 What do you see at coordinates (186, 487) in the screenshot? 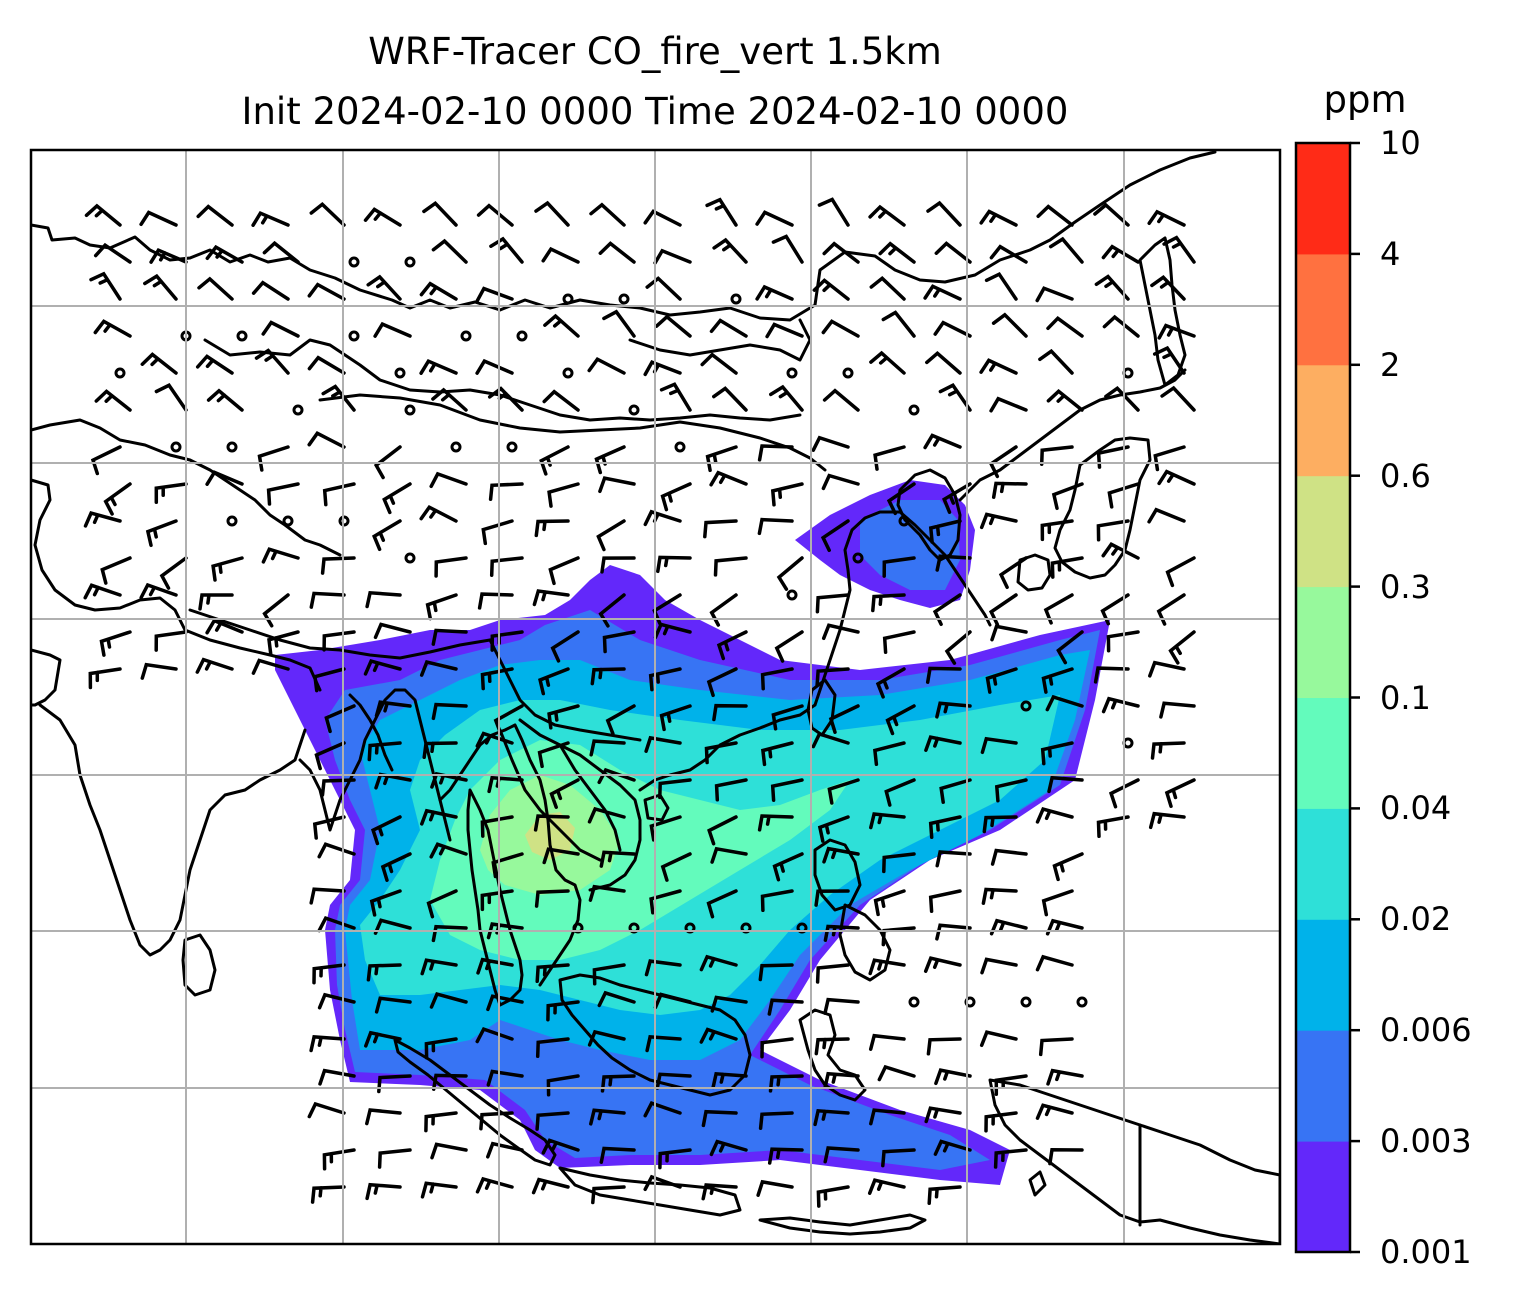
I see `coastline-west-asia` at bounding box center [186, 487].